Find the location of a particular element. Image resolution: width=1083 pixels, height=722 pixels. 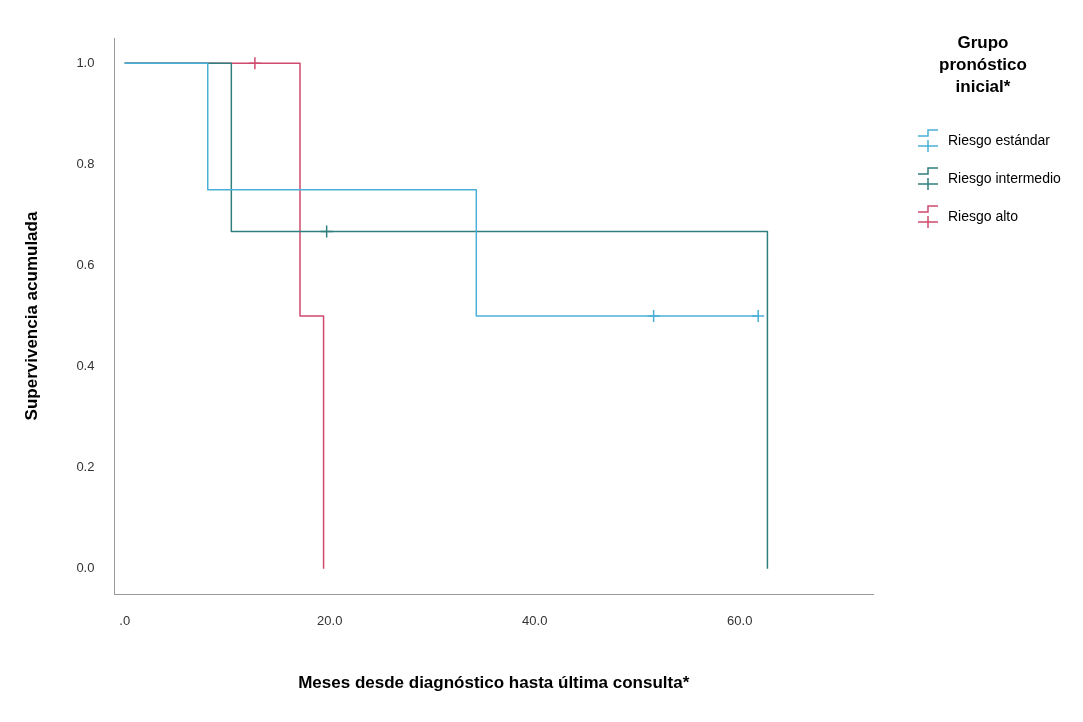

legend-title: Grupo pronóstico inicial* is located at coordinates (983, 64).